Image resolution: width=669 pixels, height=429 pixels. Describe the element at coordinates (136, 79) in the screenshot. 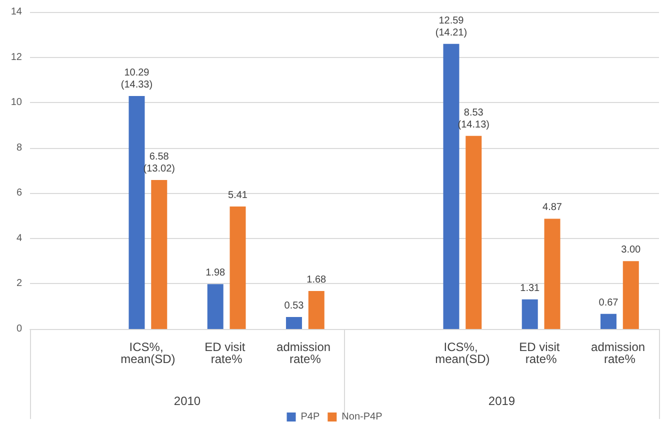

I see `data-label: 10.29 (14.33)` at that location.